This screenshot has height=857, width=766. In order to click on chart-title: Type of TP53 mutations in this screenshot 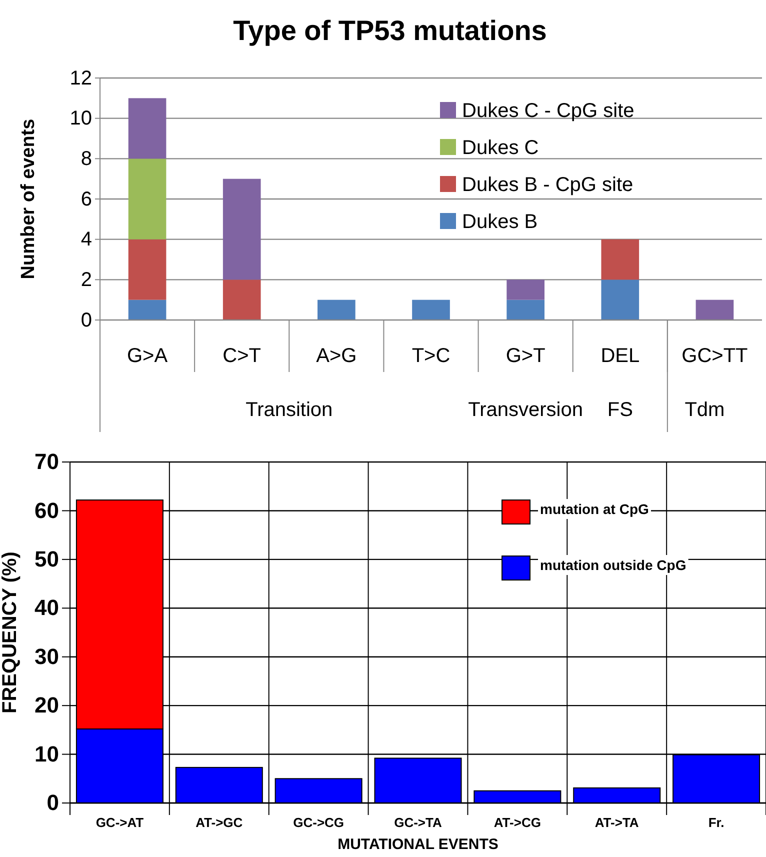, I will do `click(390, 30)`.